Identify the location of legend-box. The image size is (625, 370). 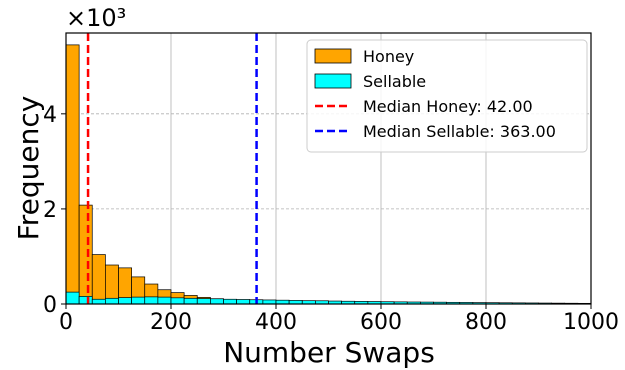
(447, 96).